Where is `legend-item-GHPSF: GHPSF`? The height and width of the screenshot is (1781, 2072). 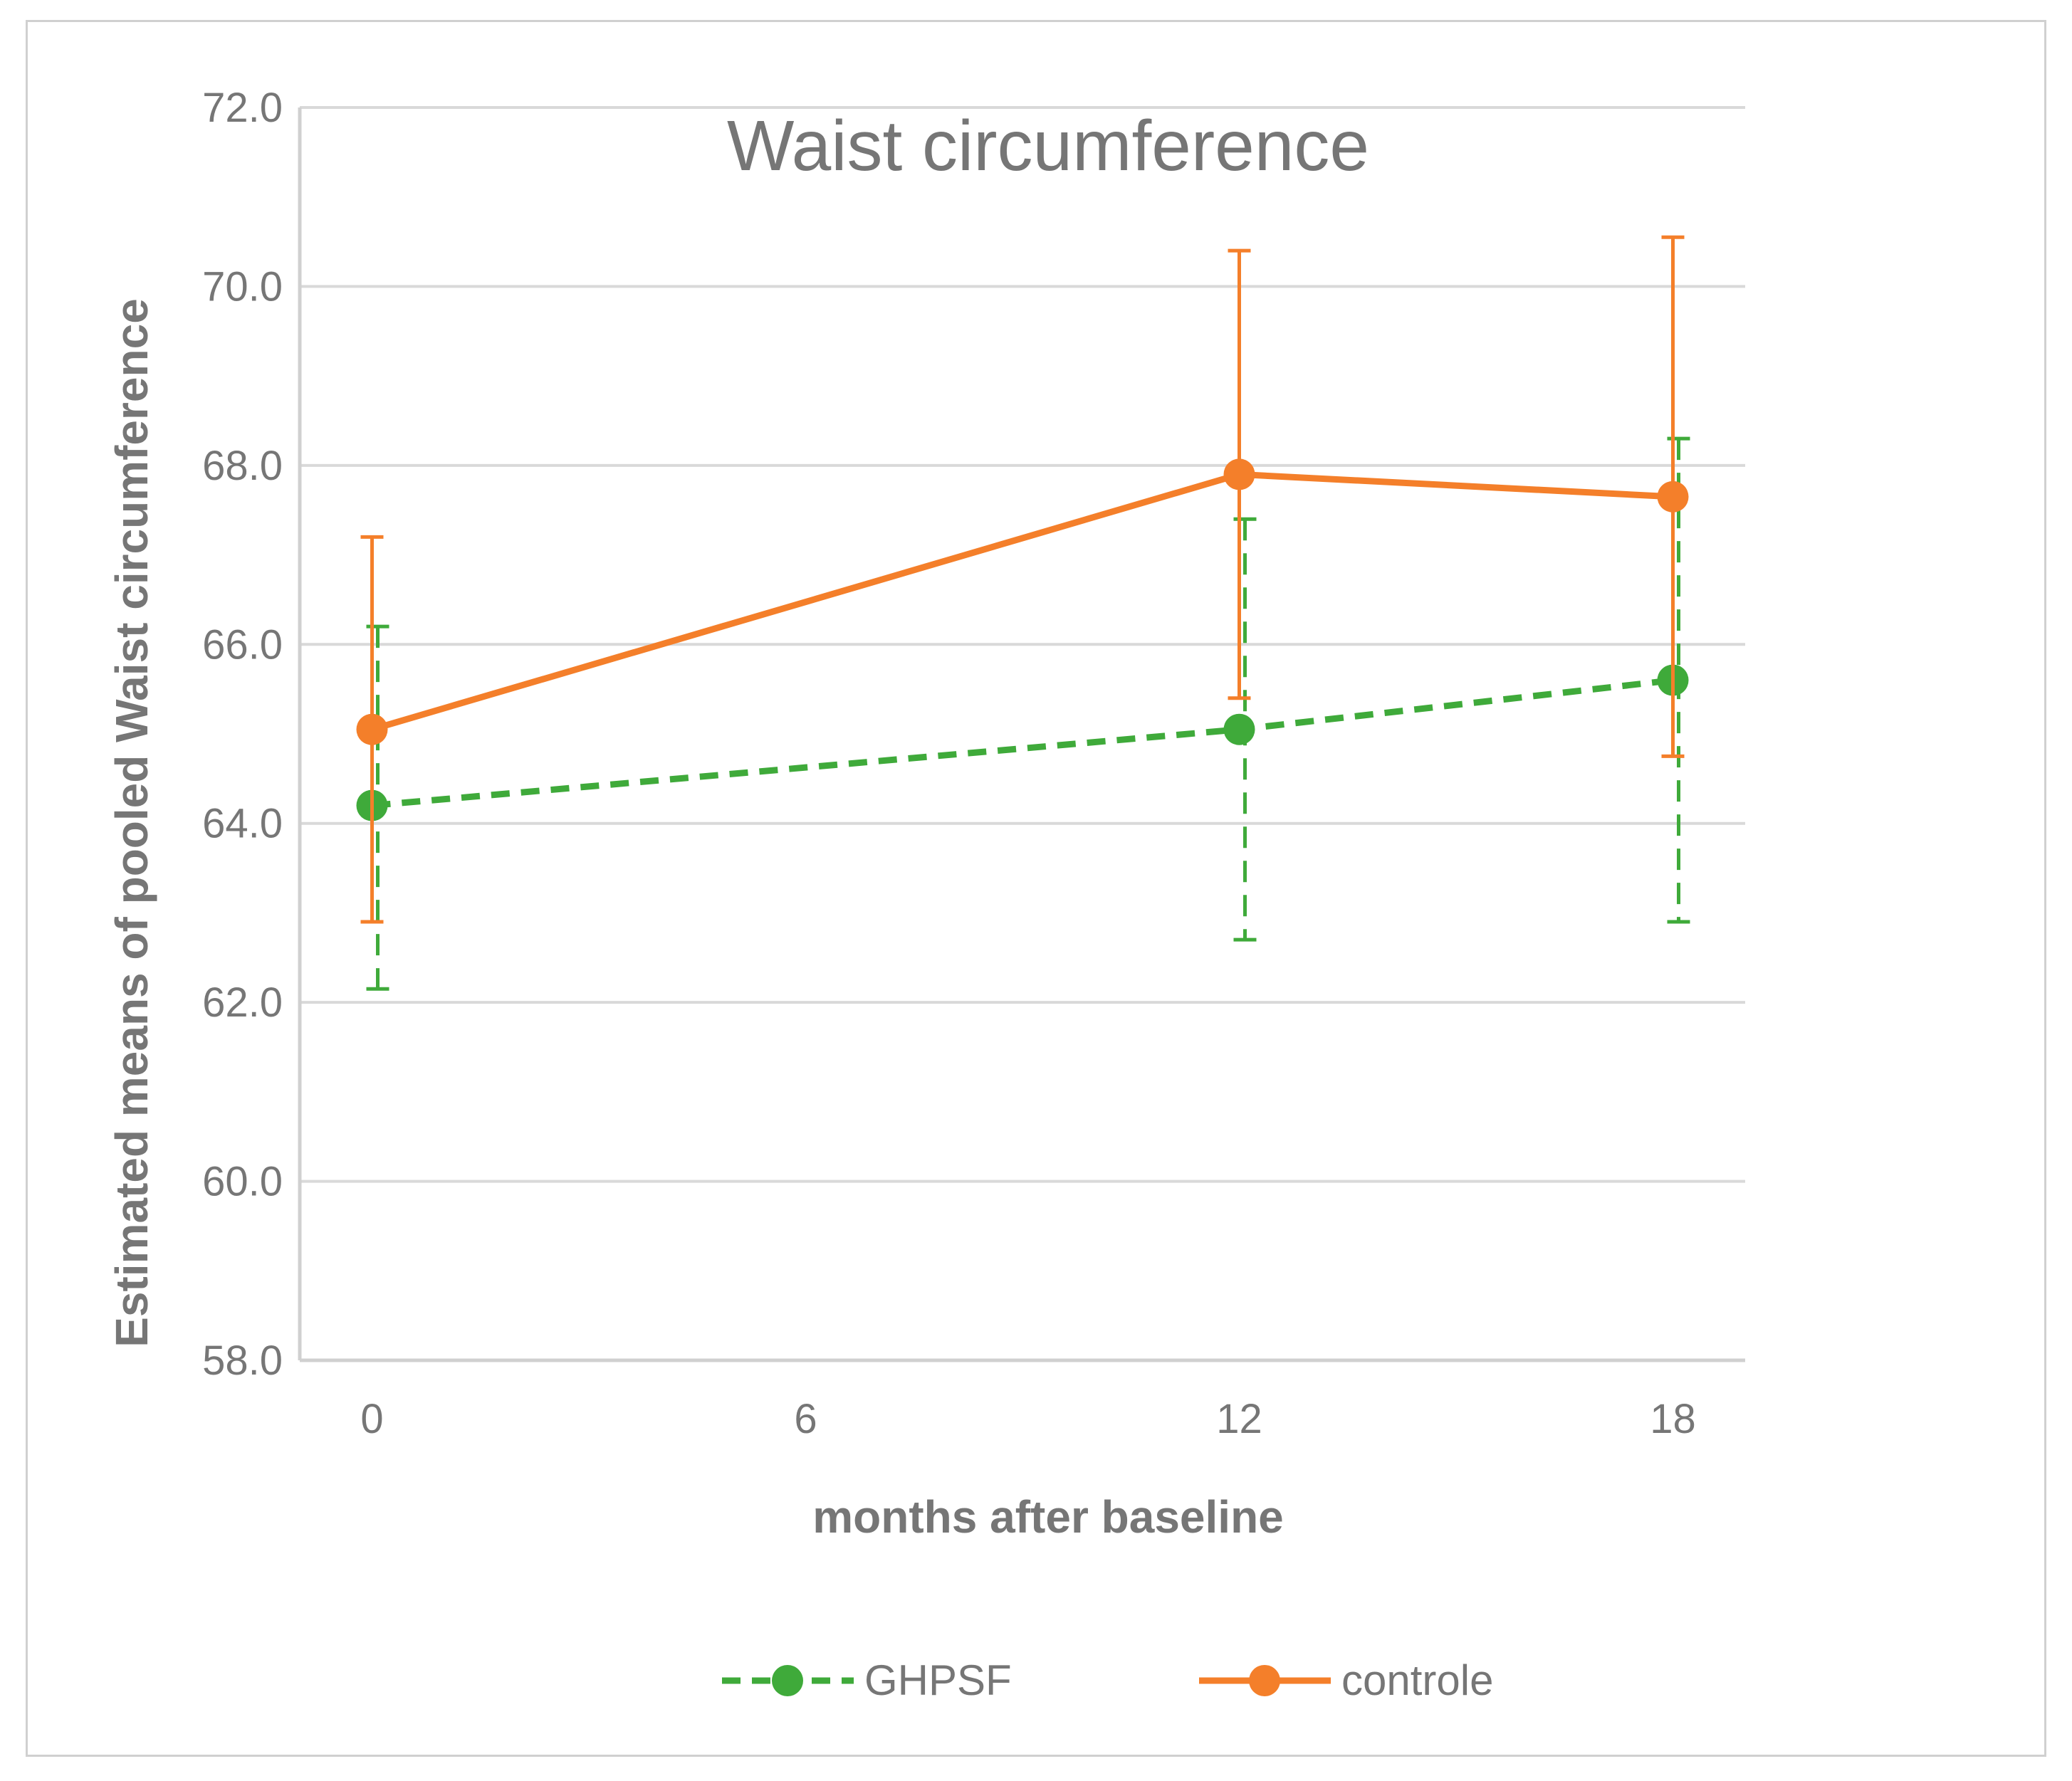 legend-item-GHPSF: GHPSF is located at coordinates (867, 1680).